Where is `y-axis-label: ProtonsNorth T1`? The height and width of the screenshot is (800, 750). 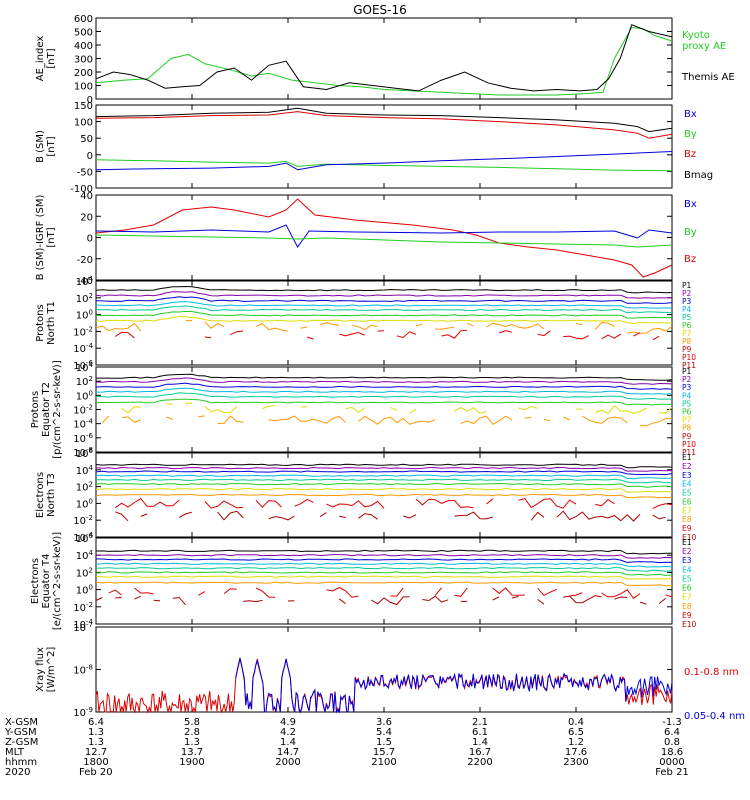 y-axis-label: ProtonsNorth T1 is located at coordinates (46, 323).